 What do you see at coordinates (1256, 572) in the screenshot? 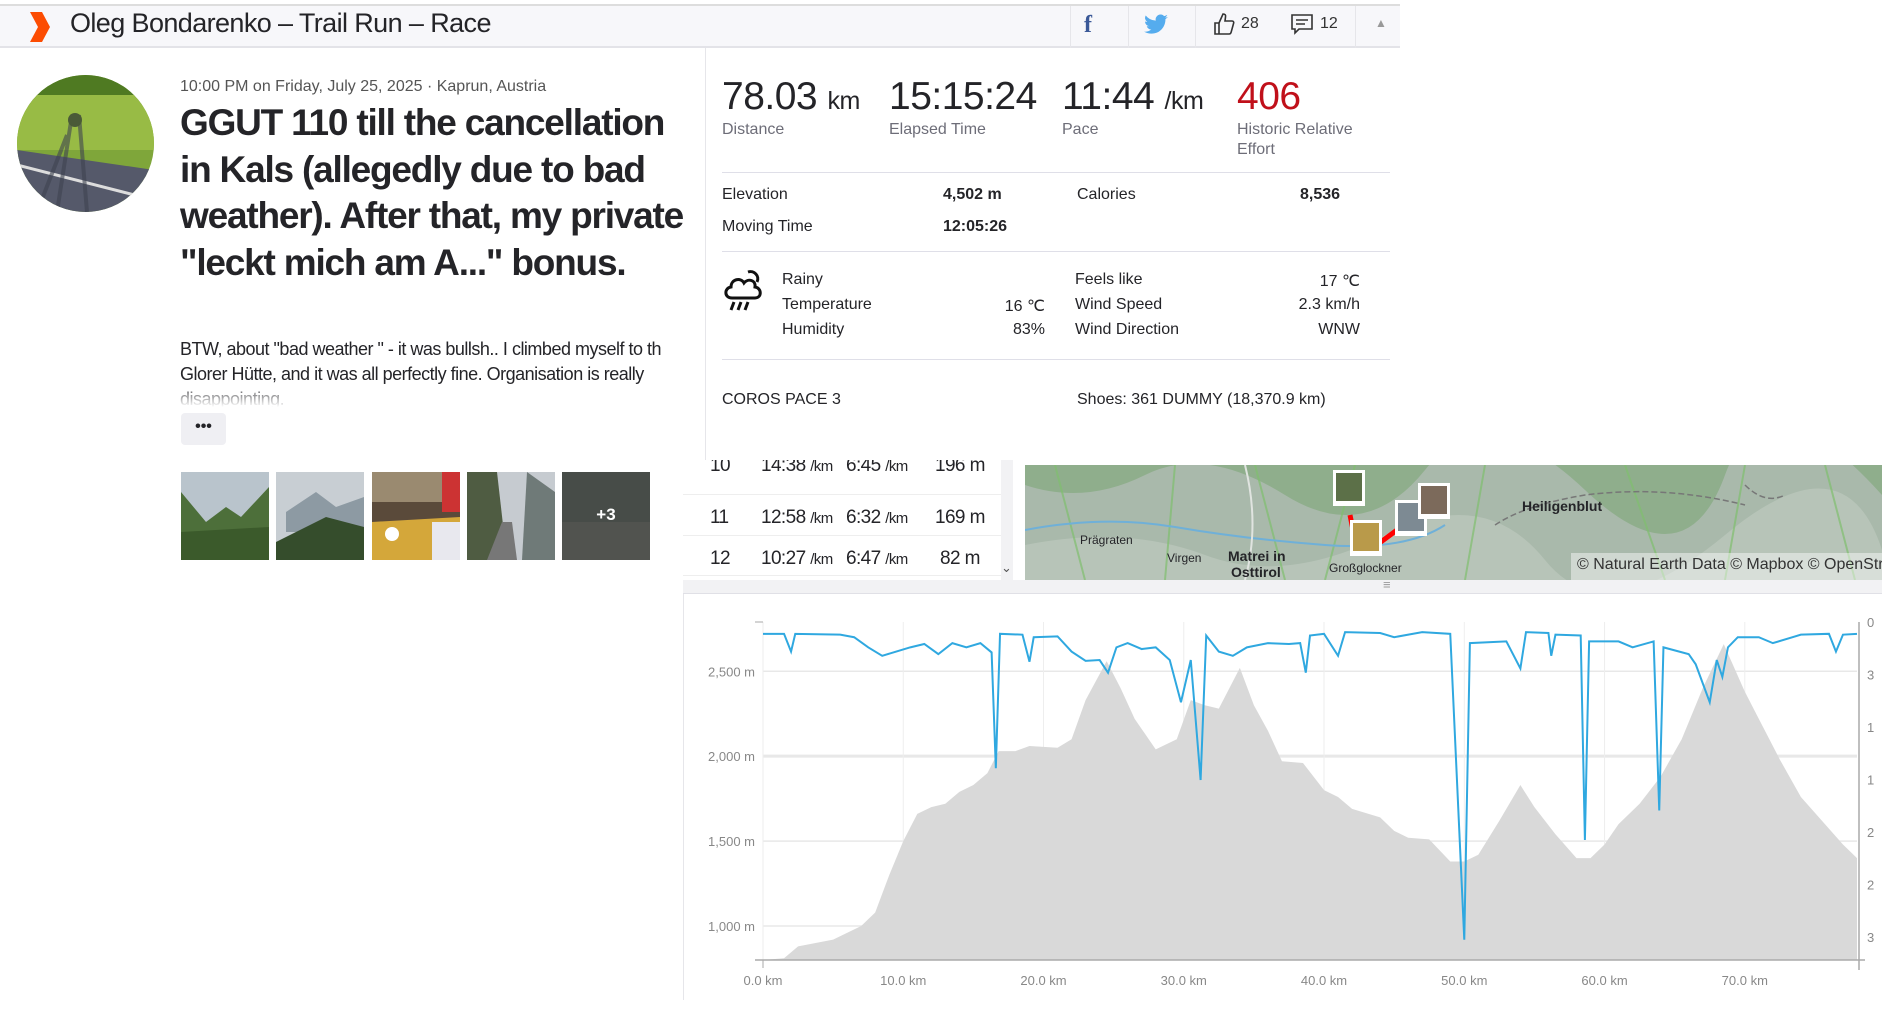
I see `map-label: Osttirol` at bounding box center [1256, 572].